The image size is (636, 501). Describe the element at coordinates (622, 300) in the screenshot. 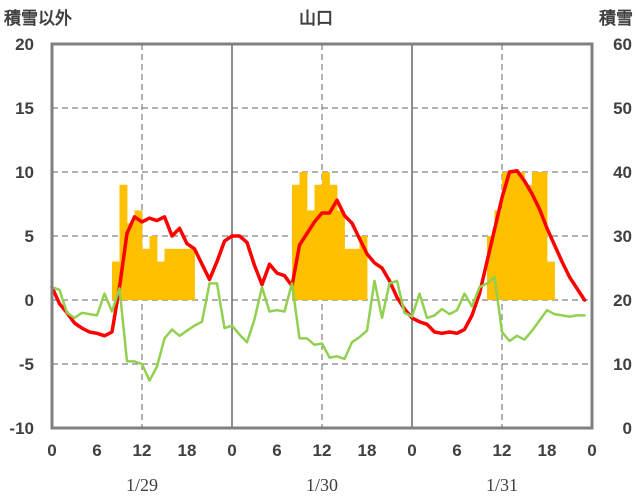

I see `y-right-tick-label: 20` at that location.